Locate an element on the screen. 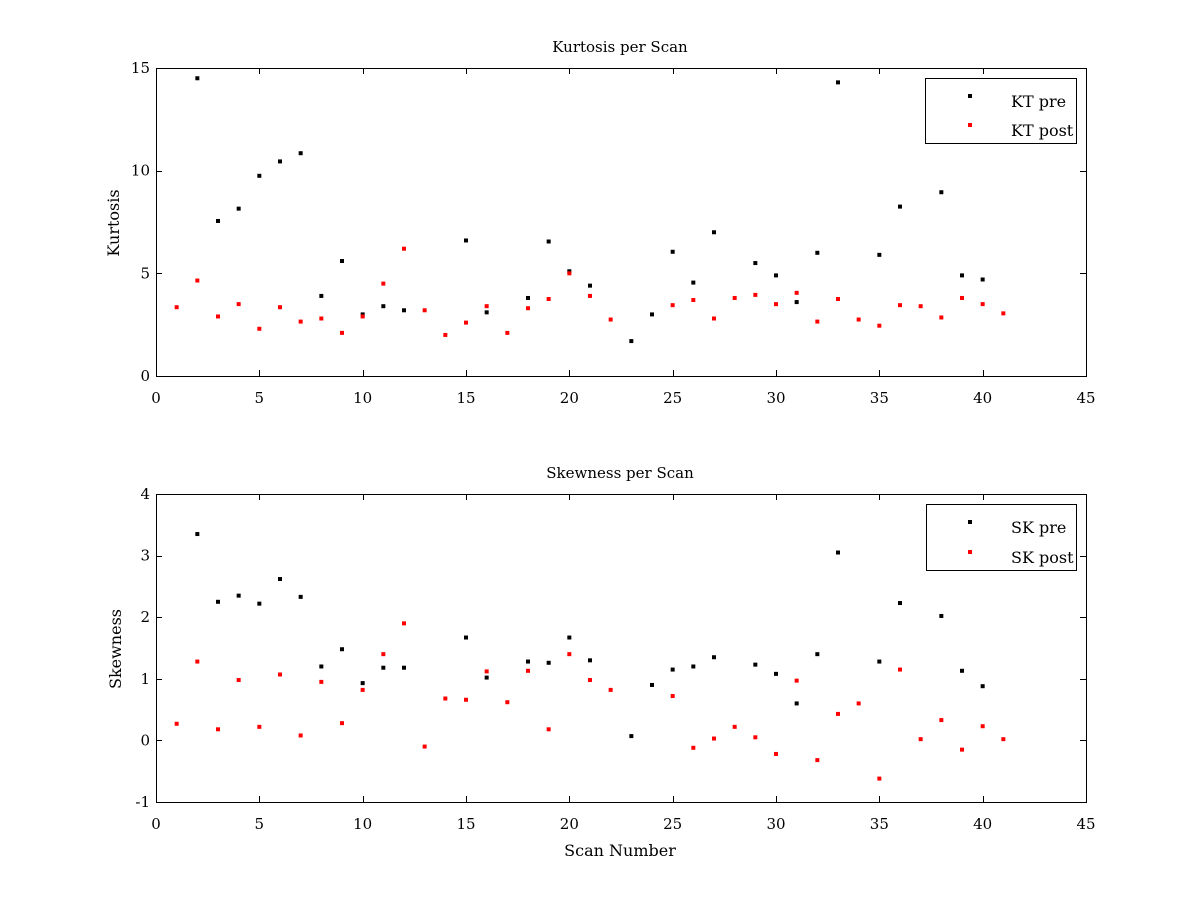 The image size is (1200, 900). y-tick-label: 4 is located at coordinates (145, 494).